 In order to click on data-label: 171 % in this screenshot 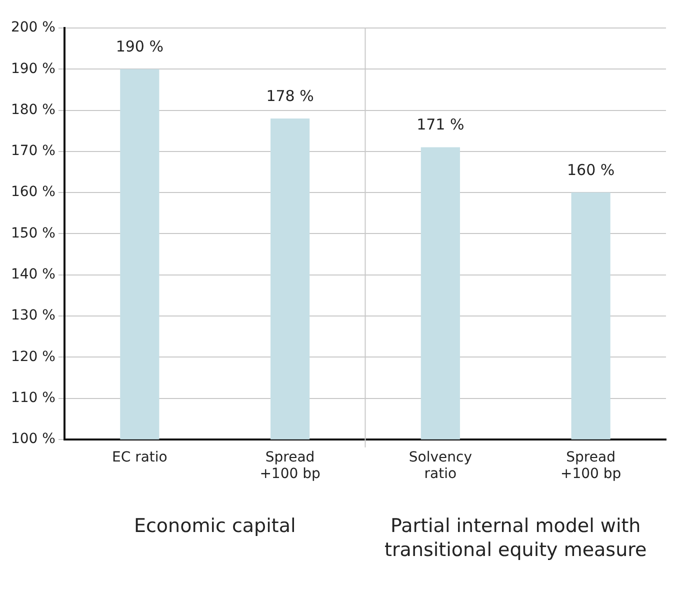, I will do `click(440, 125)`.